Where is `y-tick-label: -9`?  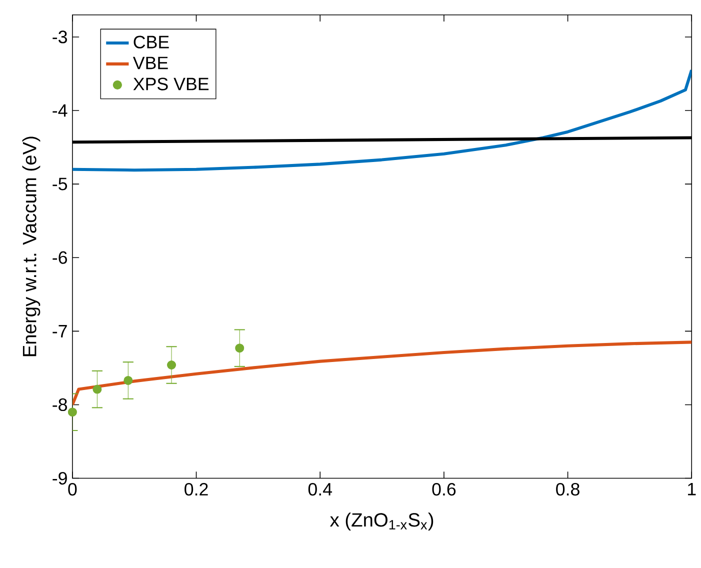
y-tick-label: -9 is located at coordinates (59, 478).